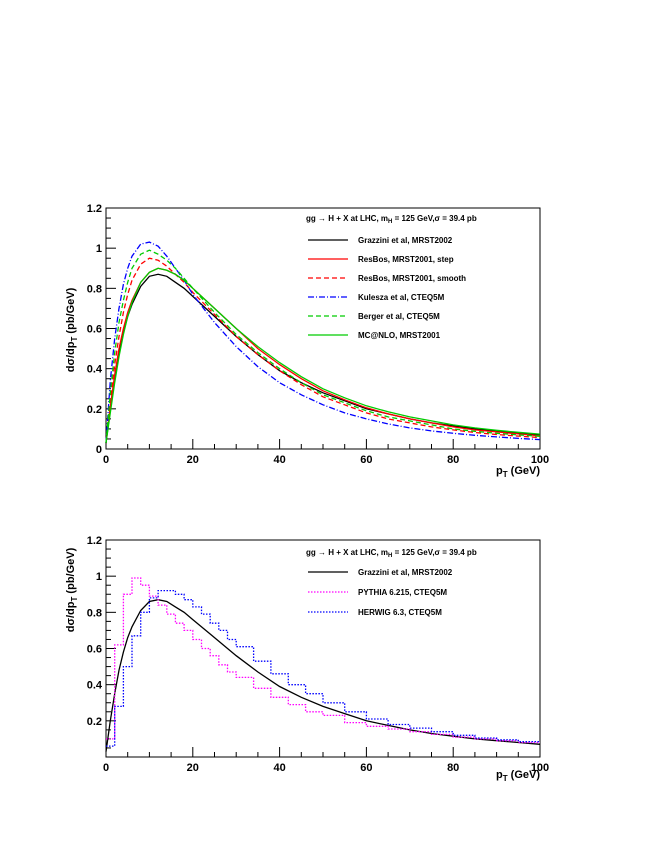 Image resolution: width=654 pixels, height=846 pixels. Describe the element at coordinates (279, 460) in the screenshot. I see `top-x-tick-label: 40` at that location.